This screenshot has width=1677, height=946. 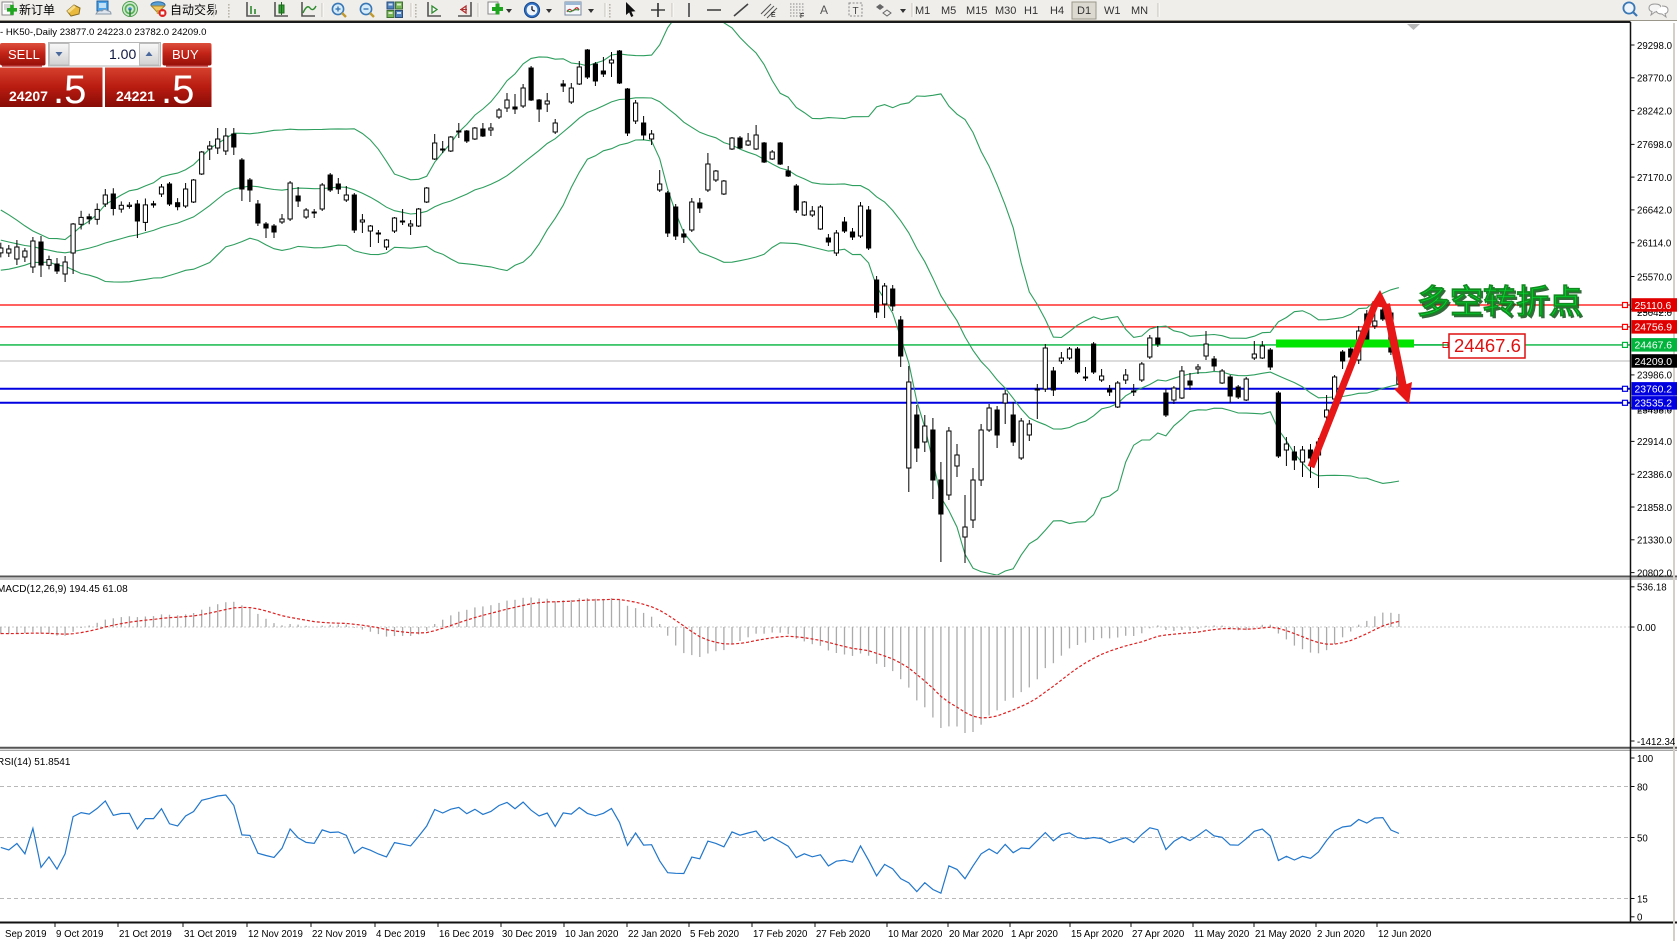 I want to click on svg-text: 5 Feb 2020, so click(x=715, y=934).